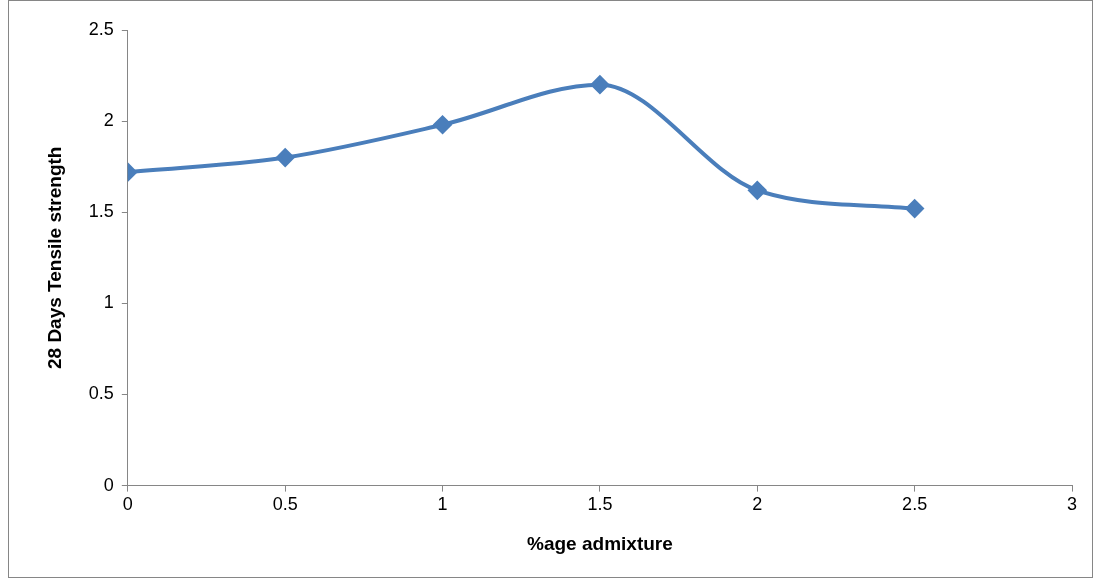 The height and width of the screenshot is (580, 1097). What do you see at coordinates (600, 504) in the screenshot?
I see `x-tick-label: 1.5` at bounding box center [600, 504].